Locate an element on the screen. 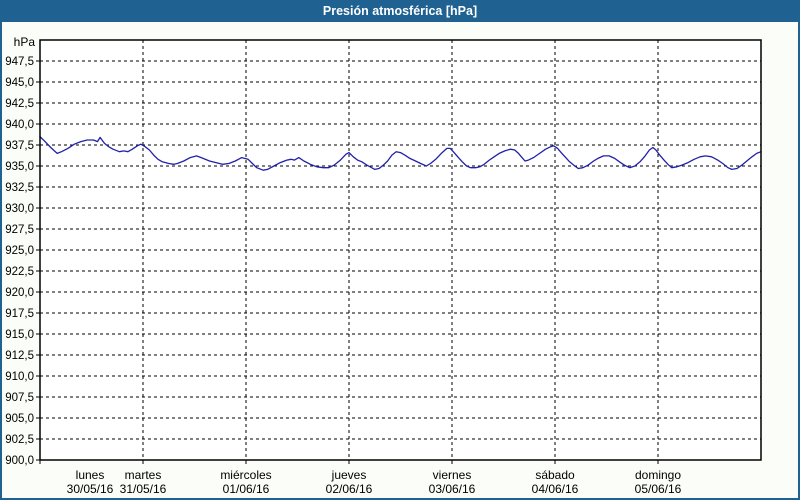  y-tick-label: 935,0 is located at coordinates (19, 167).